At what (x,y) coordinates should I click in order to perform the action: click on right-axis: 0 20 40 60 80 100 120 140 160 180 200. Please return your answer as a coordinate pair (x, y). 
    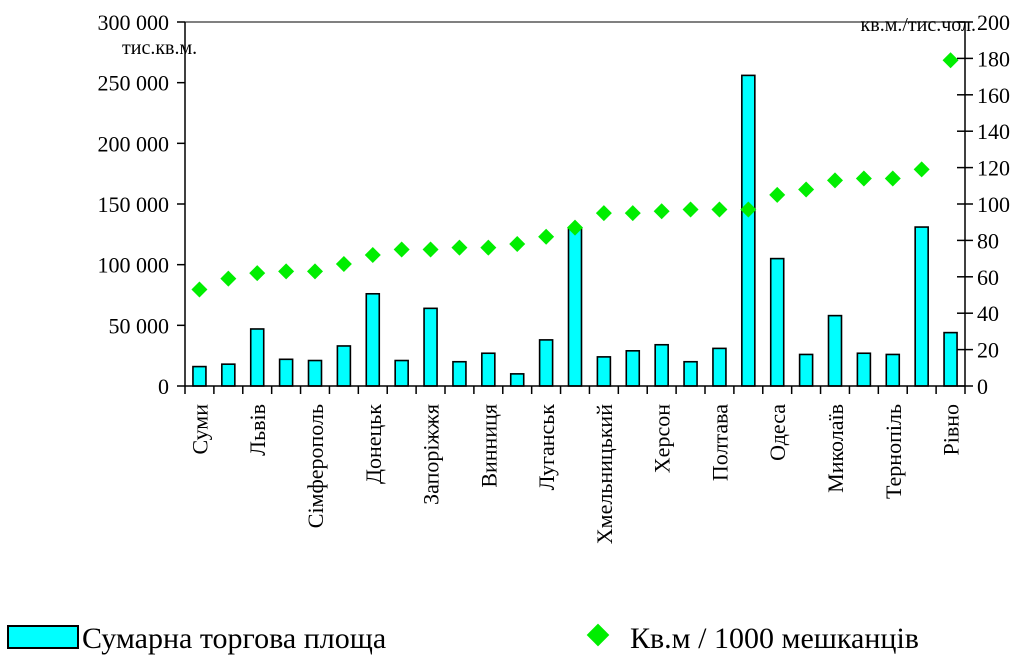
    Looking at the image, I should click on (983, 204).